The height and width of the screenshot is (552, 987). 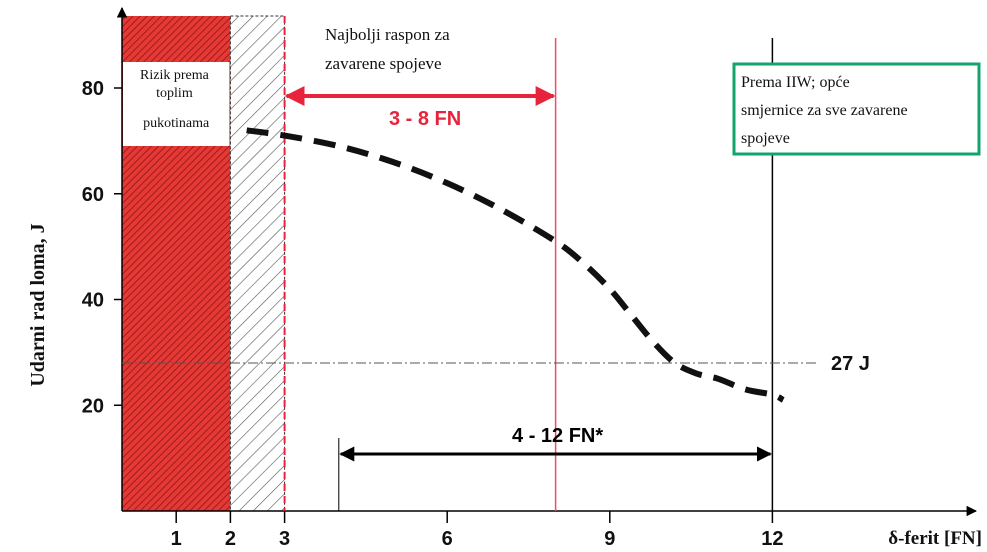 What do you see at coordinates (935, 538) in the screenshot?
I see `x-axis-label: δ-ferit [FN]` at bounding box center [935, 538].